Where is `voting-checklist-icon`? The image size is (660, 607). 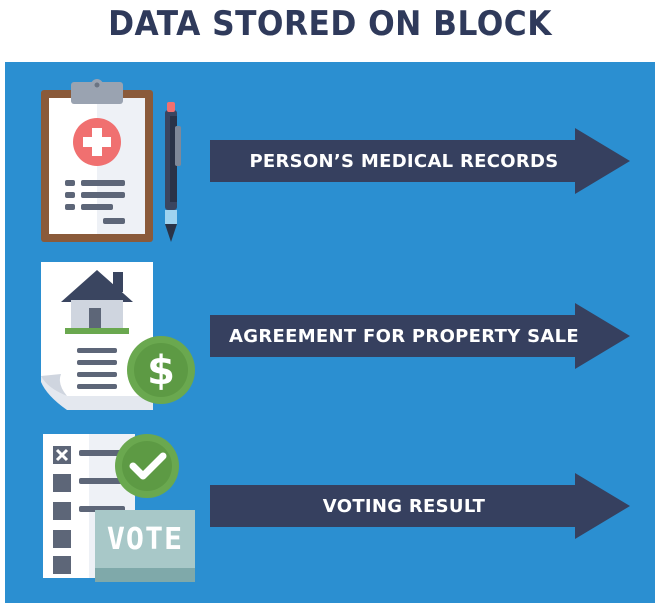
voting-checklist-icon is located at coordinates (119, 508).